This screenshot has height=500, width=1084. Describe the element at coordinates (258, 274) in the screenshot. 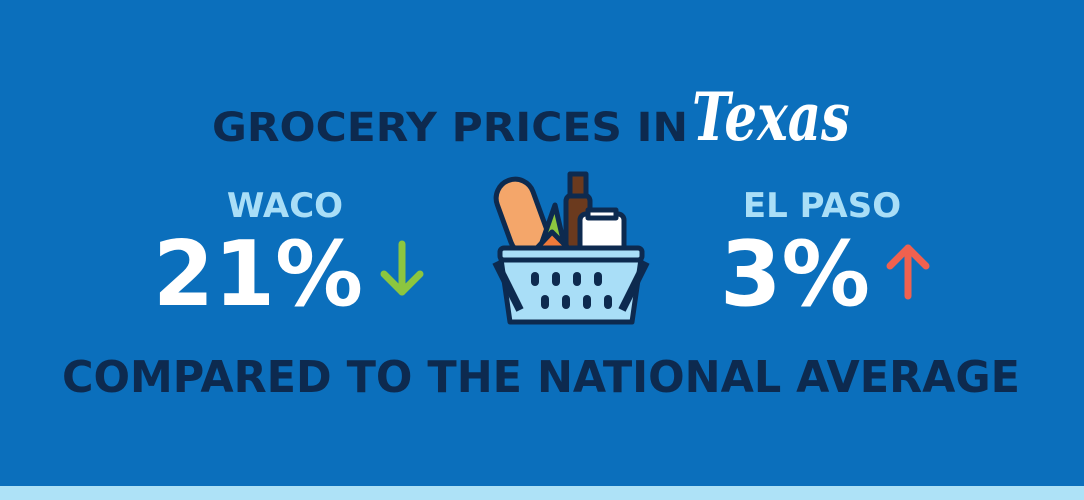

I see `city-change: 21%` at that location.